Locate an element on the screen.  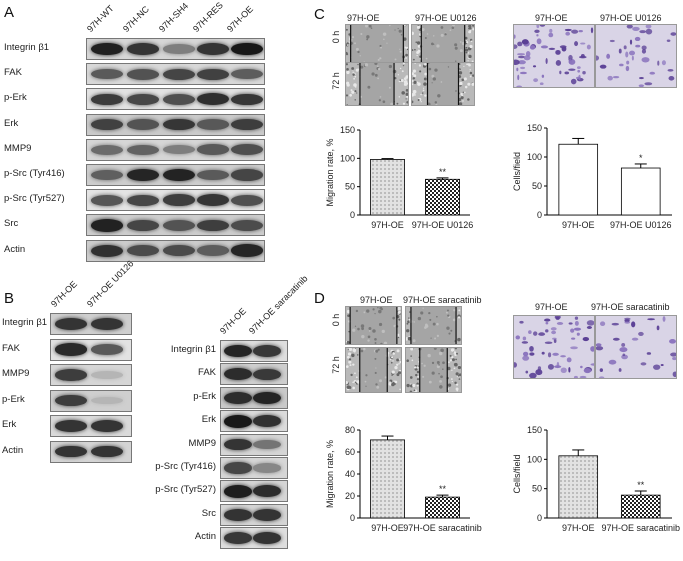
y-tick-label: 40 is located at coordinates (350, 474).